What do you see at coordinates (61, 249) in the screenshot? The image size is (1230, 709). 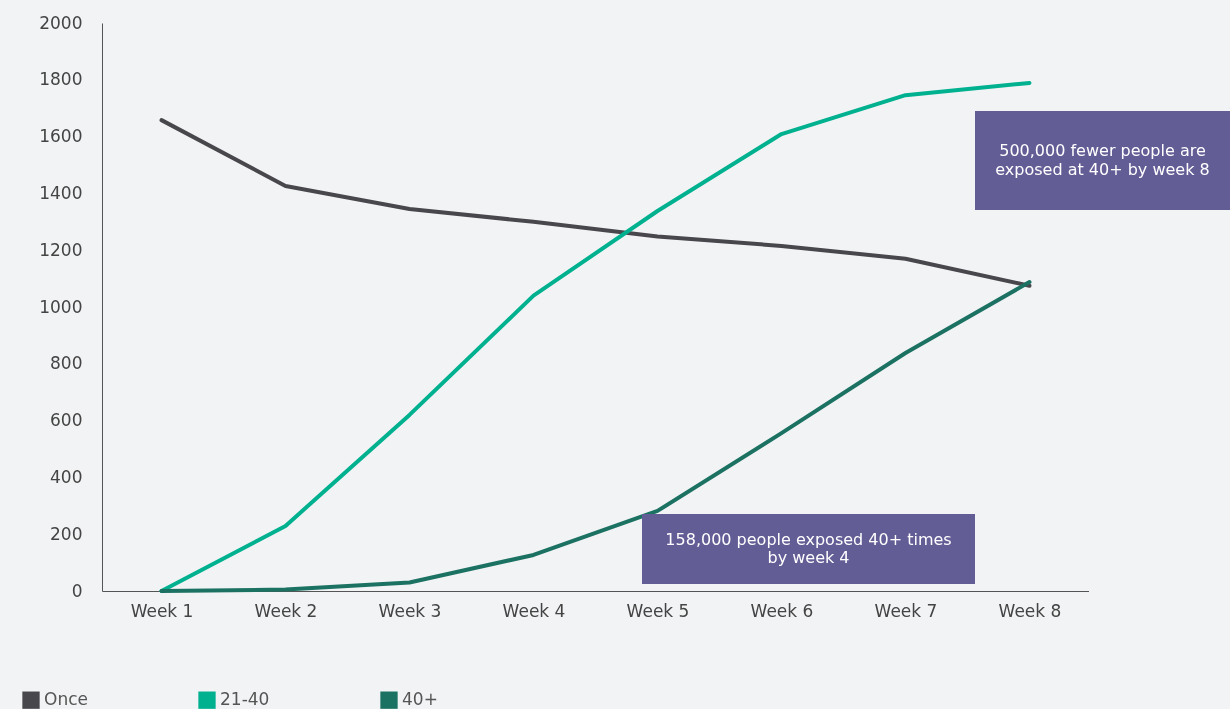 I see `y-tick-label: 1200` at bounding box center [61, 249].